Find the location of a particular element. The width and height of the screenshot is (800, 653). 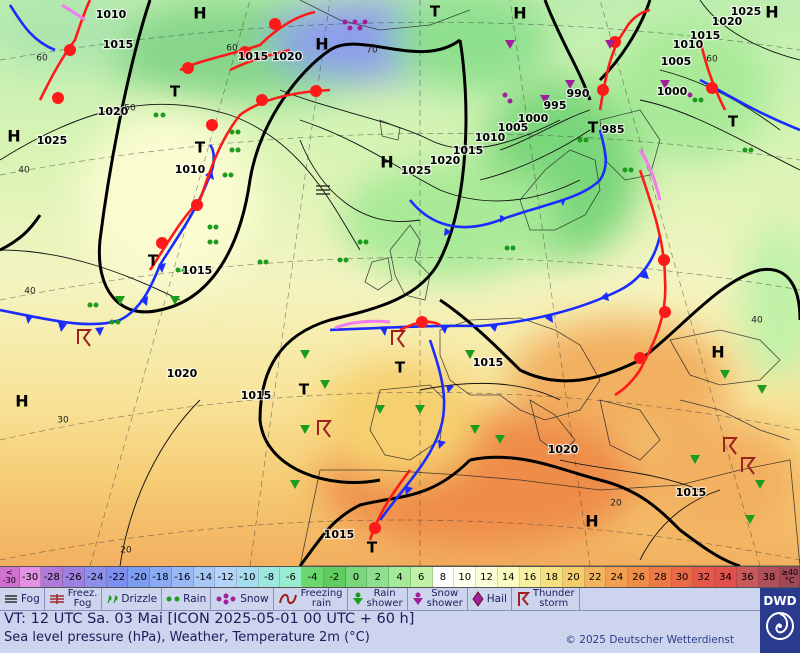

scale-cell-max: ≥40 °C is located at coordinates (790, 577).